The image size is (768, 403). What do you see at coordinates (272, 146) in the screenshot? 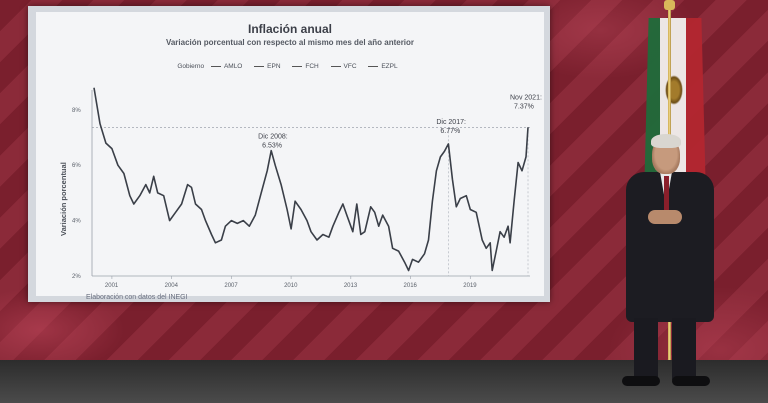
I see `annotation-value: 6.53%` at bounding box center [272, 146].